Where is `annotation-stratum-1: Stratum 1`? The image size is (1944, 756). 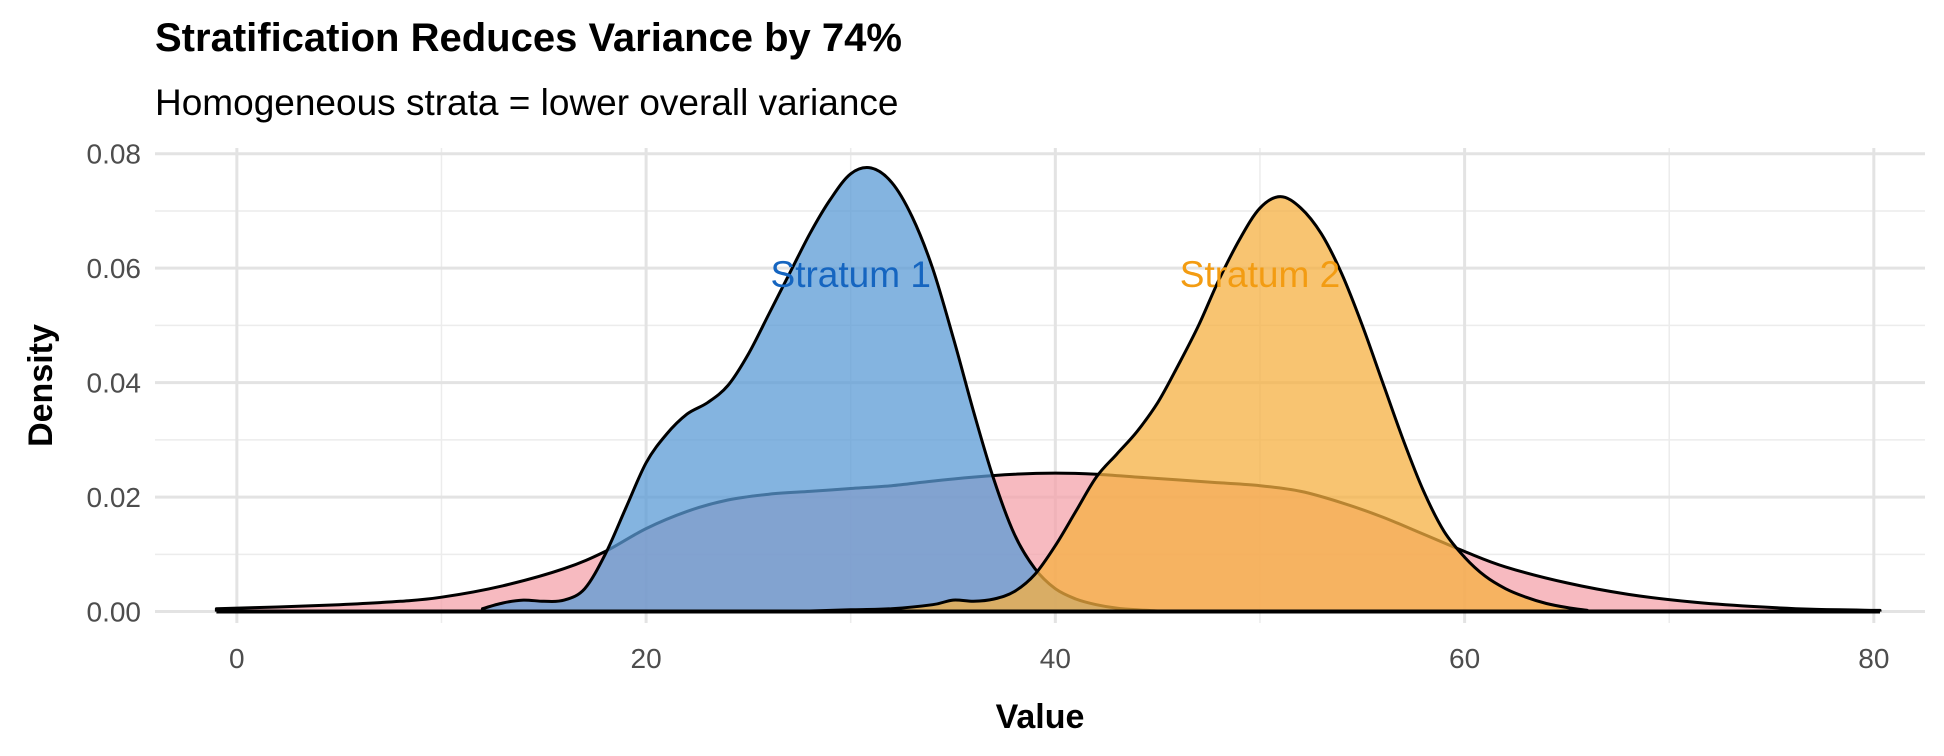
annotation-stratum-1: Stratum 1 is located at coordinates (851, 274).